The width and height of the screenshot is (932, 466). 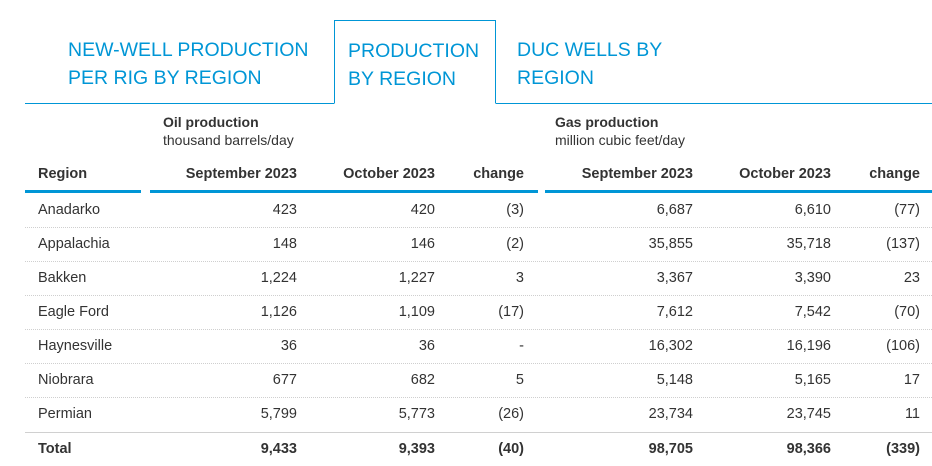 I want to click on column-header-oil-october: October 2023, so click(x=389, y=174).